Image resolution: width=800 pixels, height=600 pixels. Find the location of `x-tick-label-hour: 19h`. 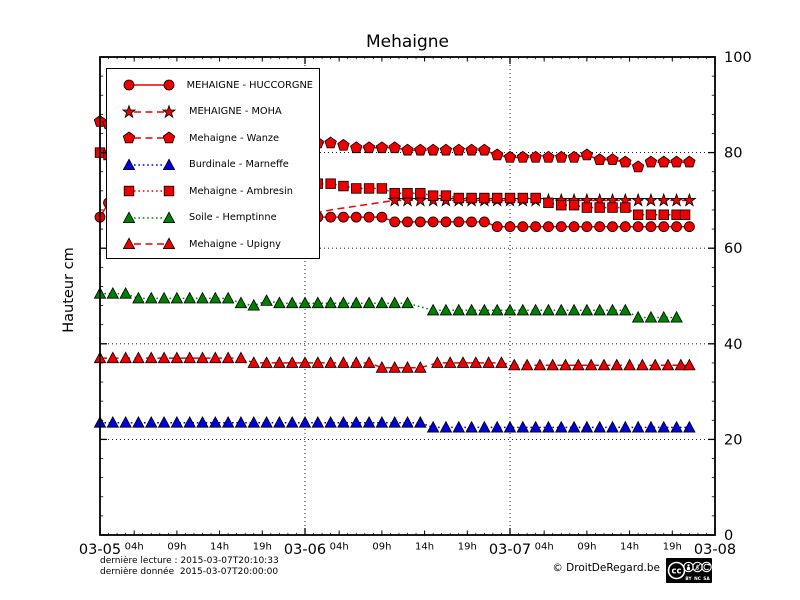

x-tick-label-hour: 19h is located at coordinates (262, 547).